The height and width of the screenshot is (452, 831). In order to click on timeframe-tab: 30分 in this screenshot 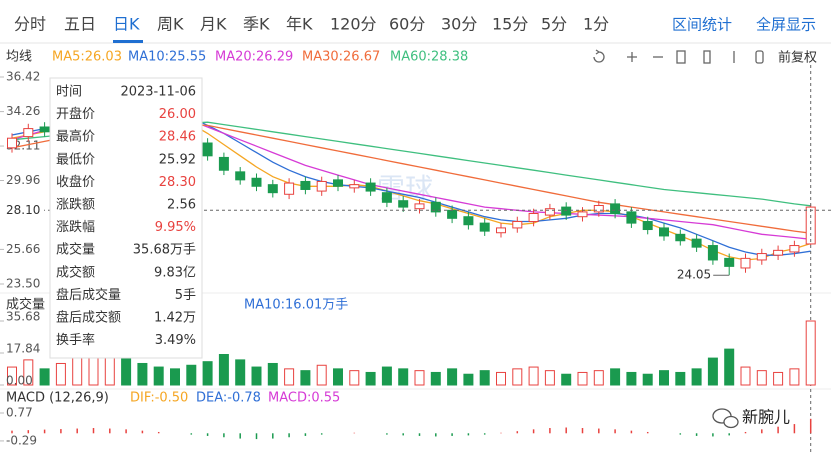, I will do `click(459, 24)`.